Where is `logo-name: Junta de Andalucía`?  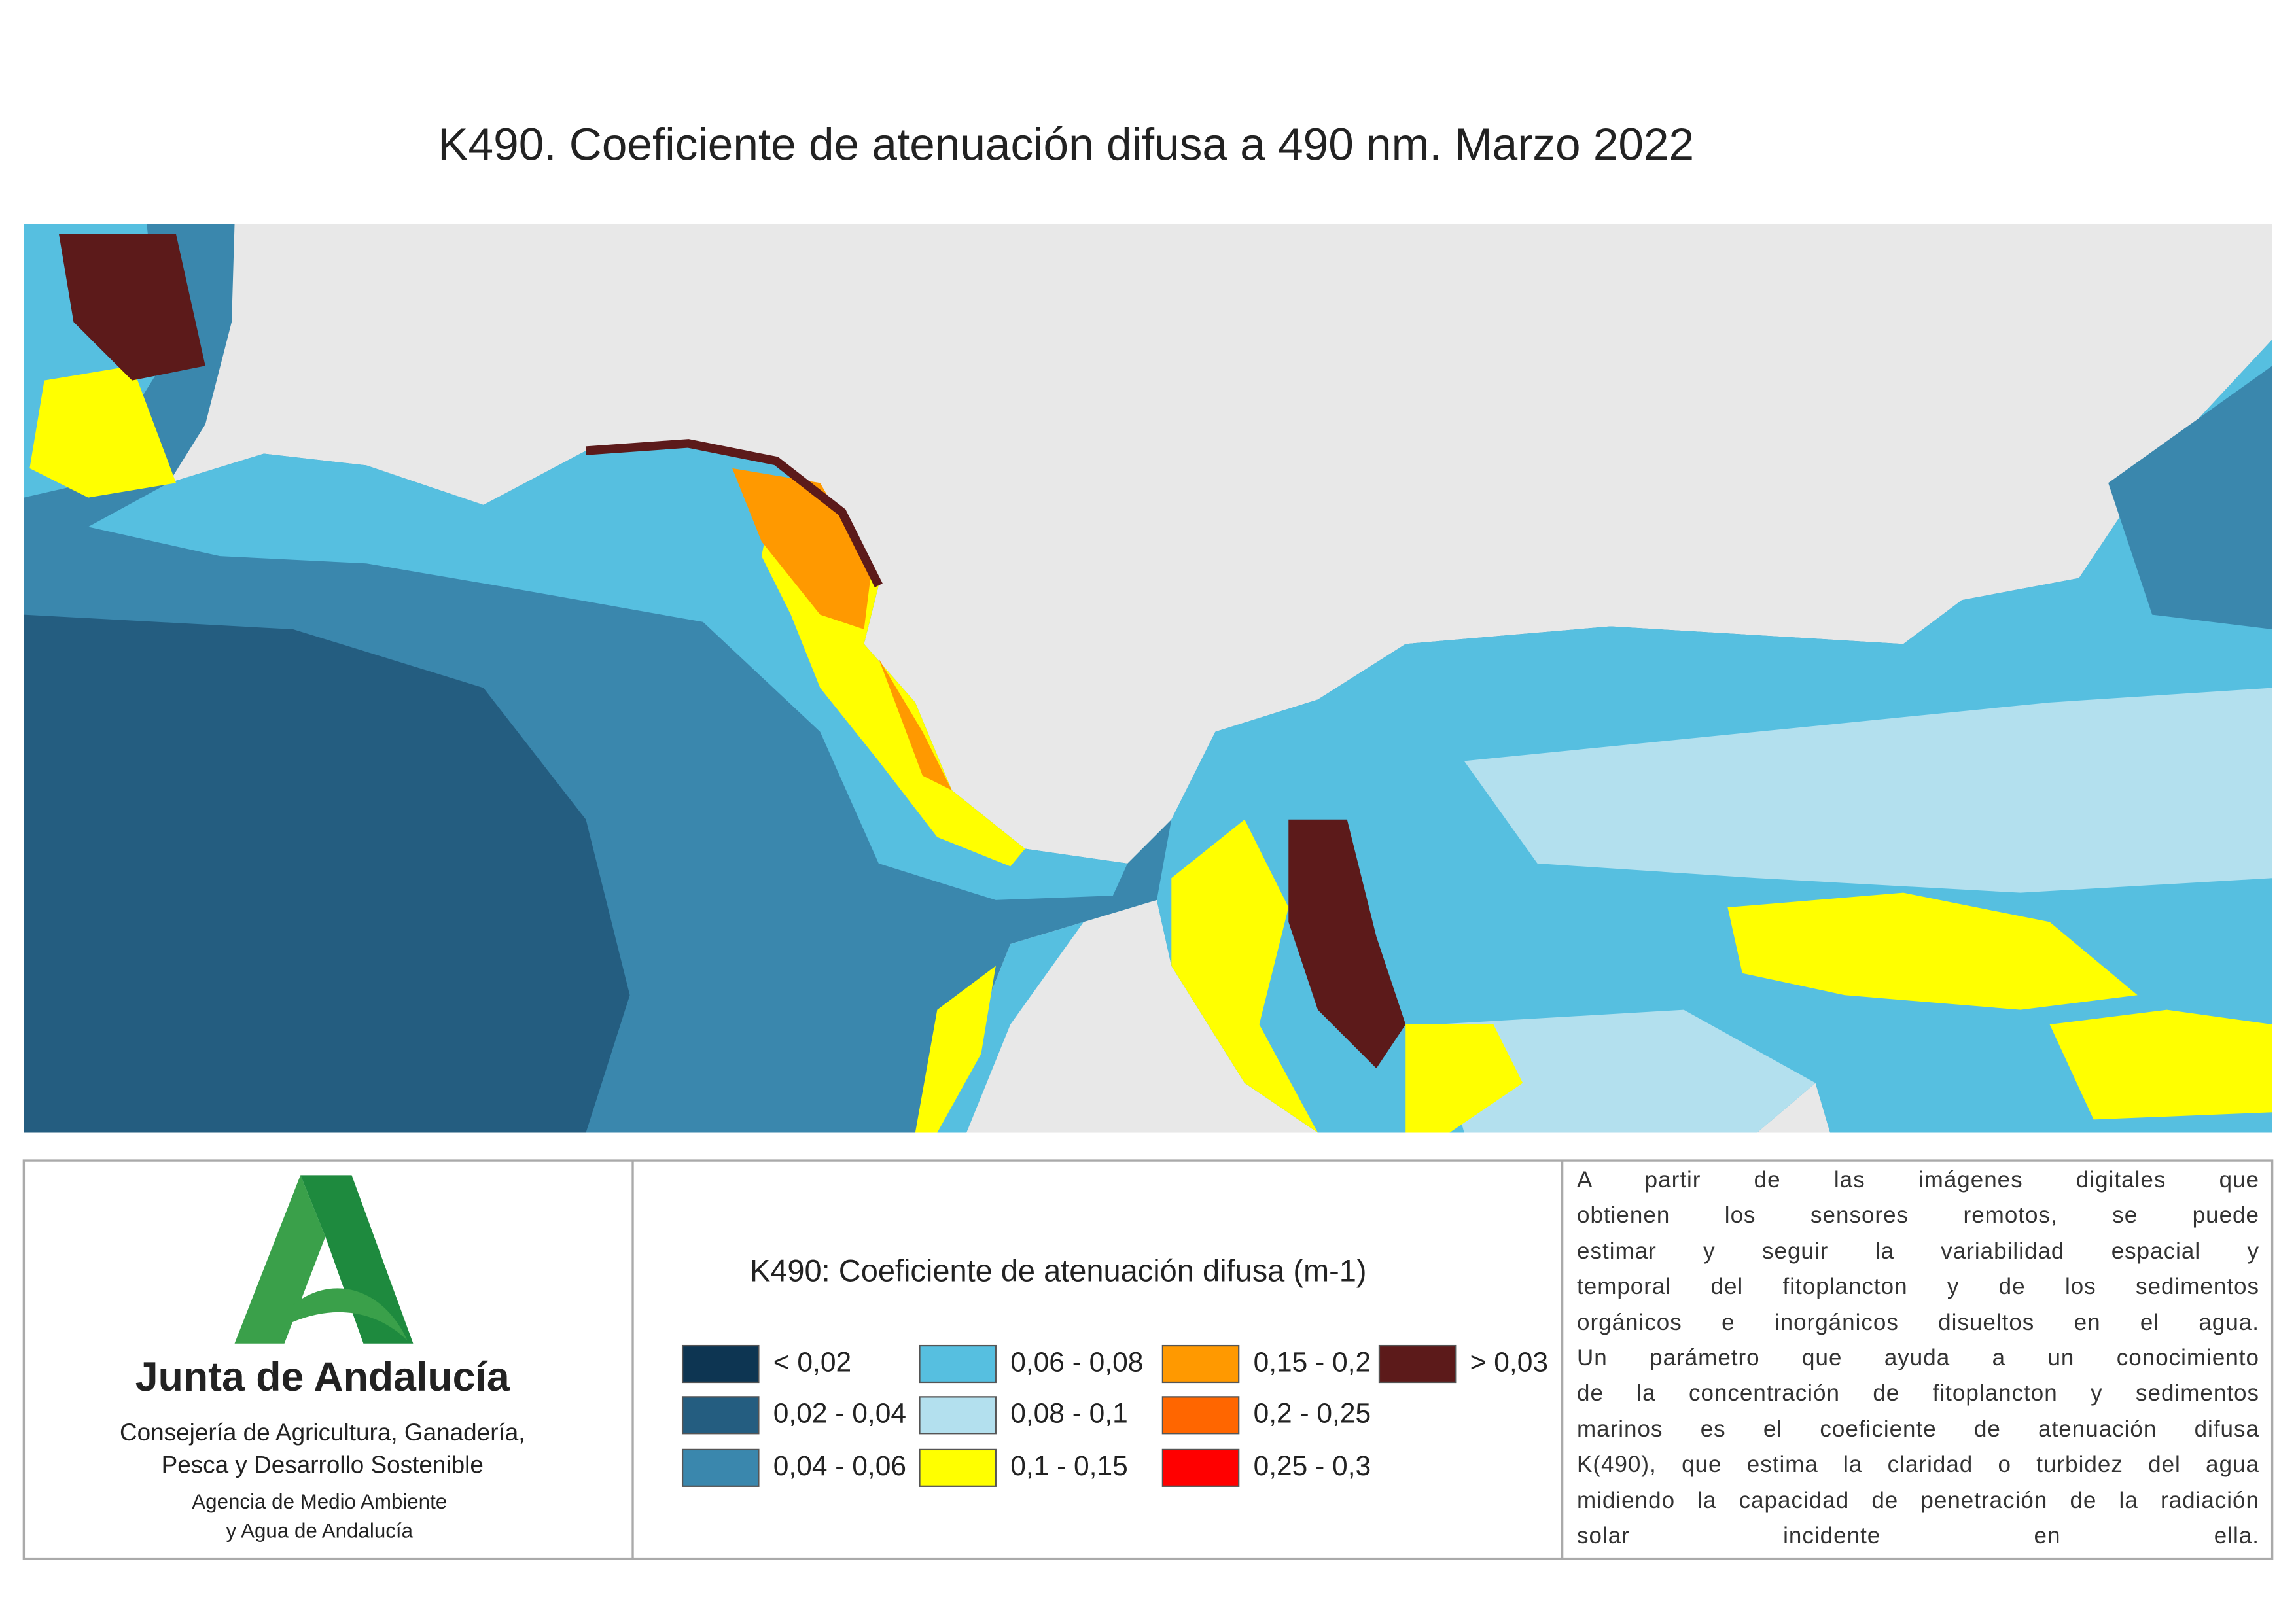 logo-name: Junta de Andalucía is located at coordinates (322, 1377).